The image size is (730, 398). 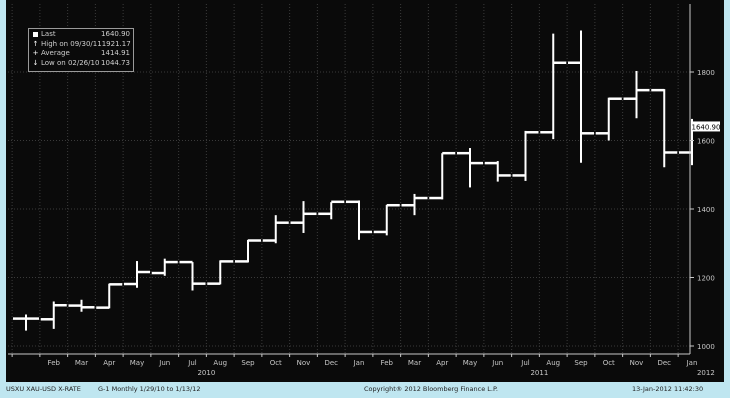 What do you see at coordinates (431, 389) in the screenshot?
I see `footer-copyright: Copyright® 2012 Bloomberg Finance L.P.` at bounding box center [431, 389].